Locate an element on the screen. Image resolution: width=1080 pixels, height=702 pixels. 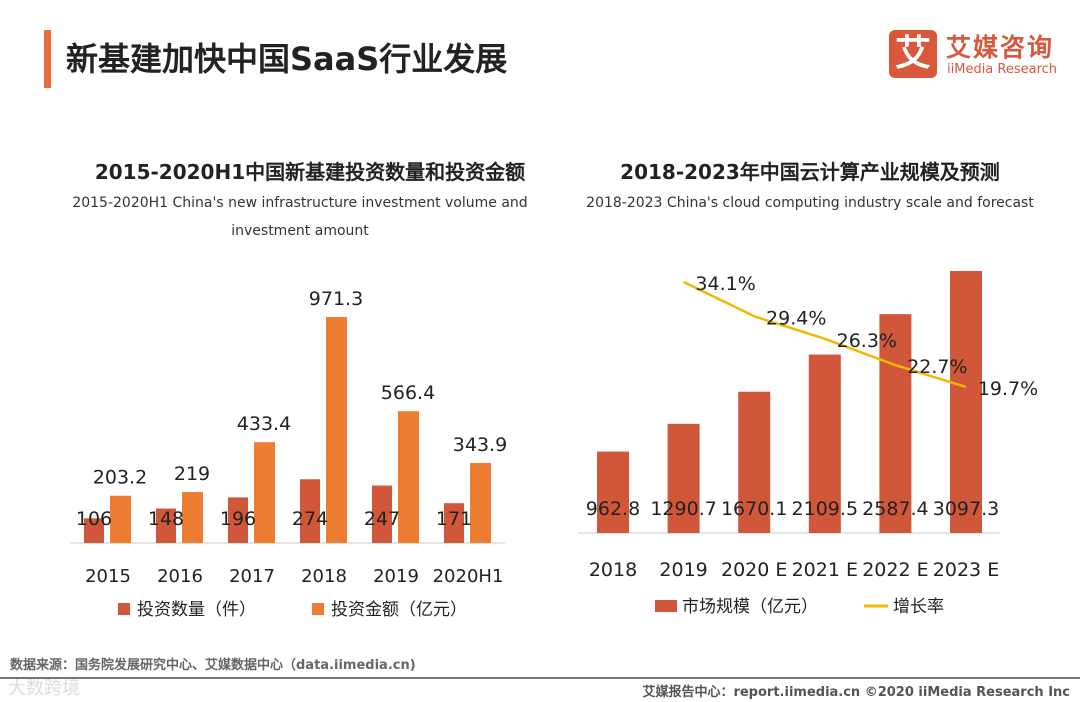
value-label-market: 1670.1 is located at coordinates (754, 509).